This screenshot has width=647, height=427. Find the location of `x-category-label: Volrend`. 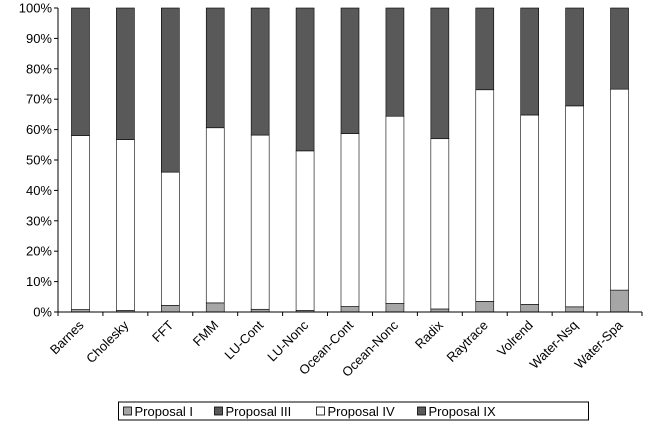

x-category-label: Volrend is located at coordinates (515, 339).